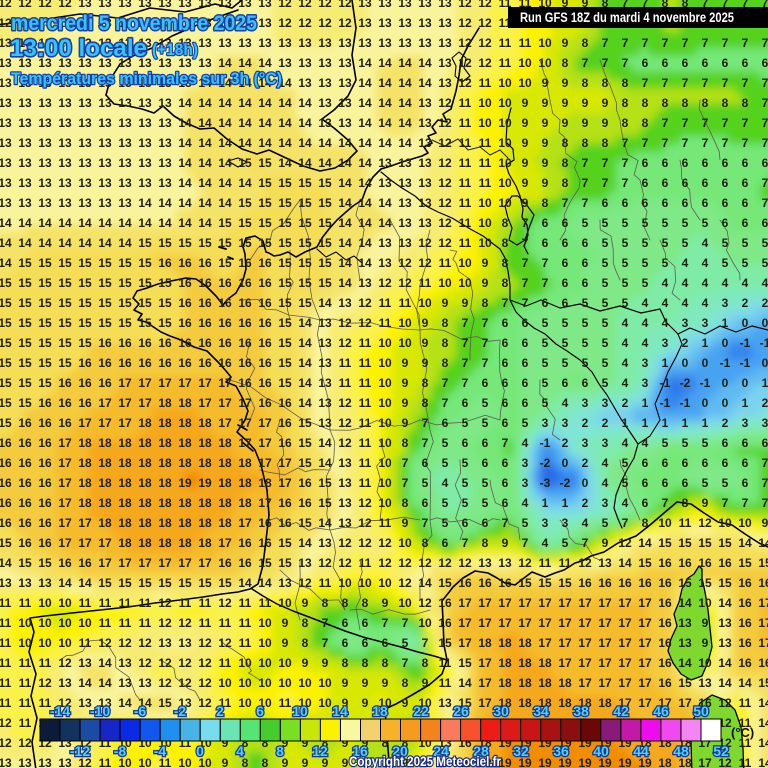 This screenshot has height=768, width=768. Describe the element at coordinates (78, 48) in the screenshot. I see `svg-text: 13:00 locale` at that location.